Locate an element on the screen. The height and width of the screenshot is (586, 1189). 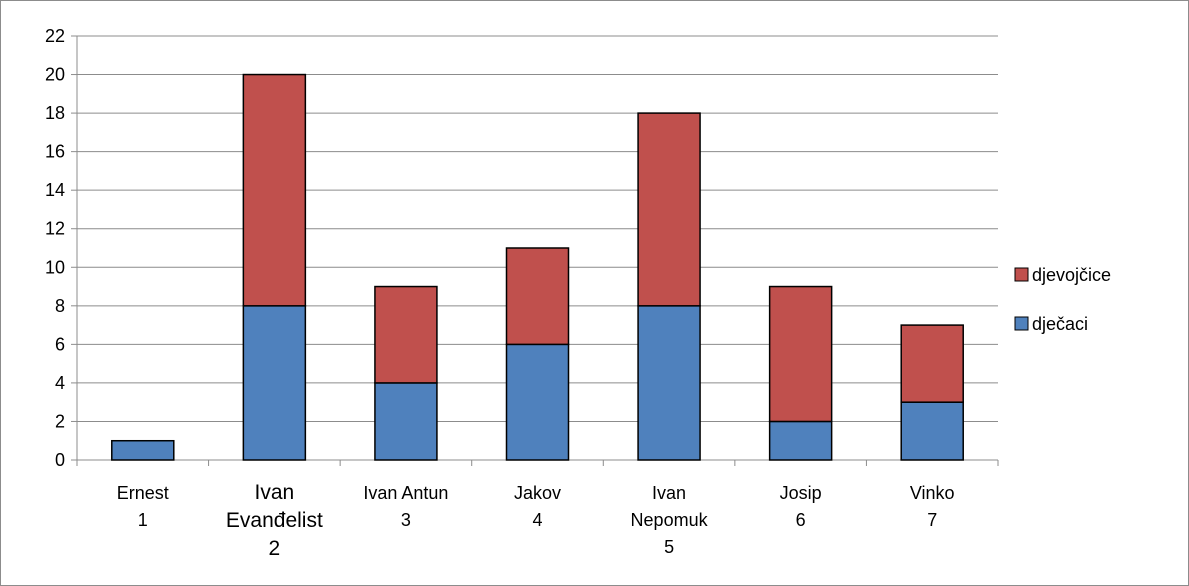
y-tick-label: 12 is located at coordinates (55, 229).